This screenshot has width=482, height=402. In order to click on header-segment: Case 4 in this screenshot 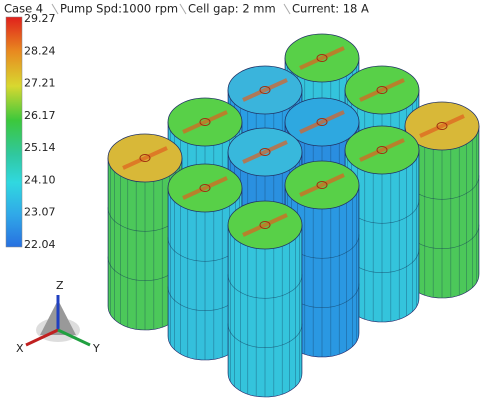, I will do `click(23, 9)`.